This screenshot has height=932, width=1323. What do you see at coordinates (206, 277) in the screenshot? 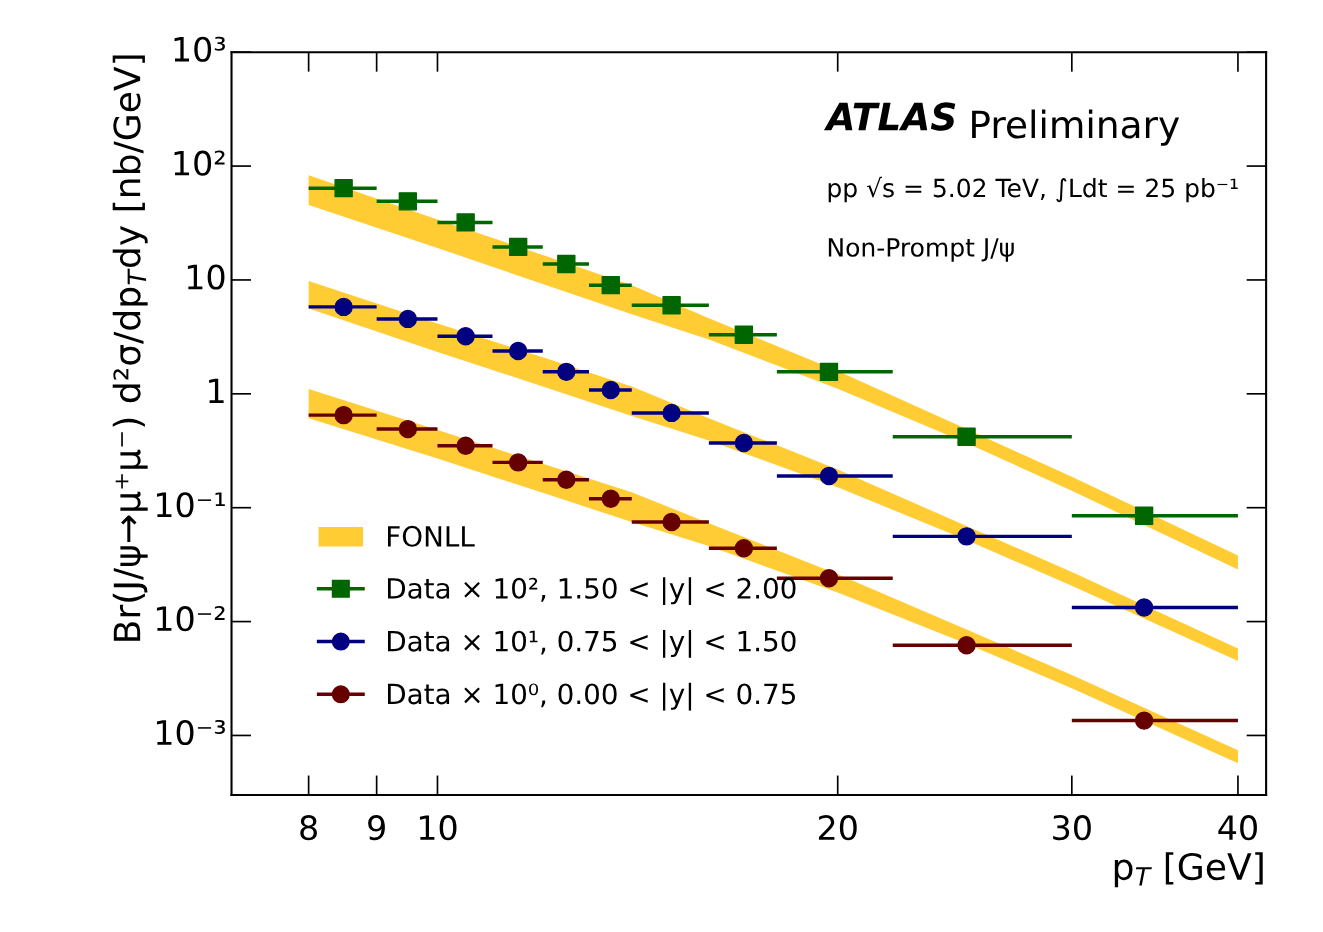
I see `y-tick-label: 10` at bounding box center [206, 277].